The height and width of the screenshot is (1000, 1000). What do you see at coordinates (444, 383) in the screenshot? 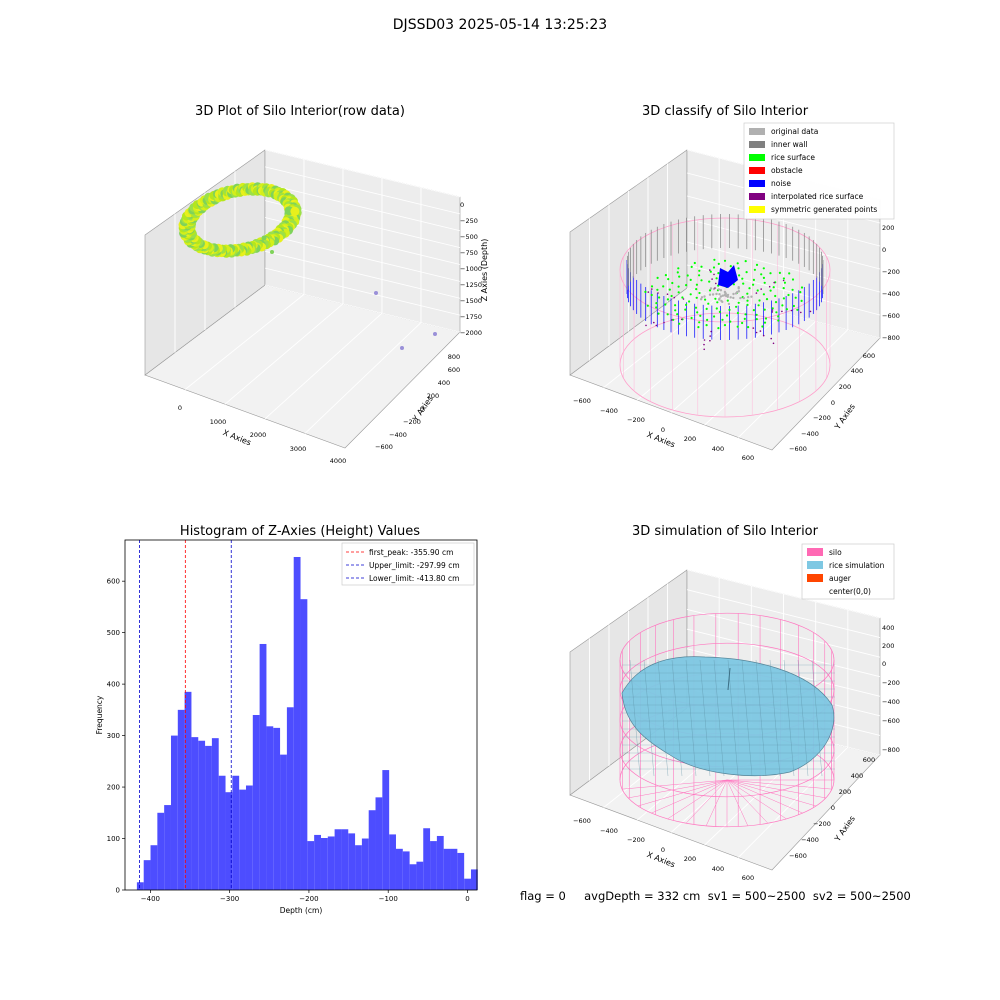
I see `raw-y-tick-label: 400` at bounding box center [444, 383].